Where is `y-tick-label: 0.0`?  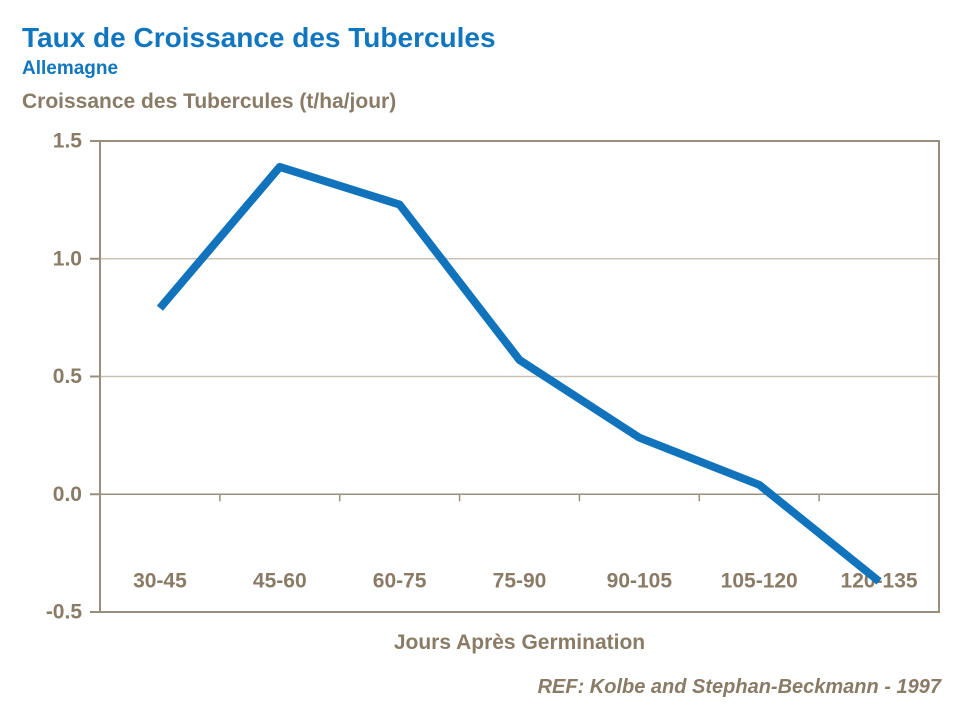
y-tick-label: 0.0 is located at coordinates (67, 494).